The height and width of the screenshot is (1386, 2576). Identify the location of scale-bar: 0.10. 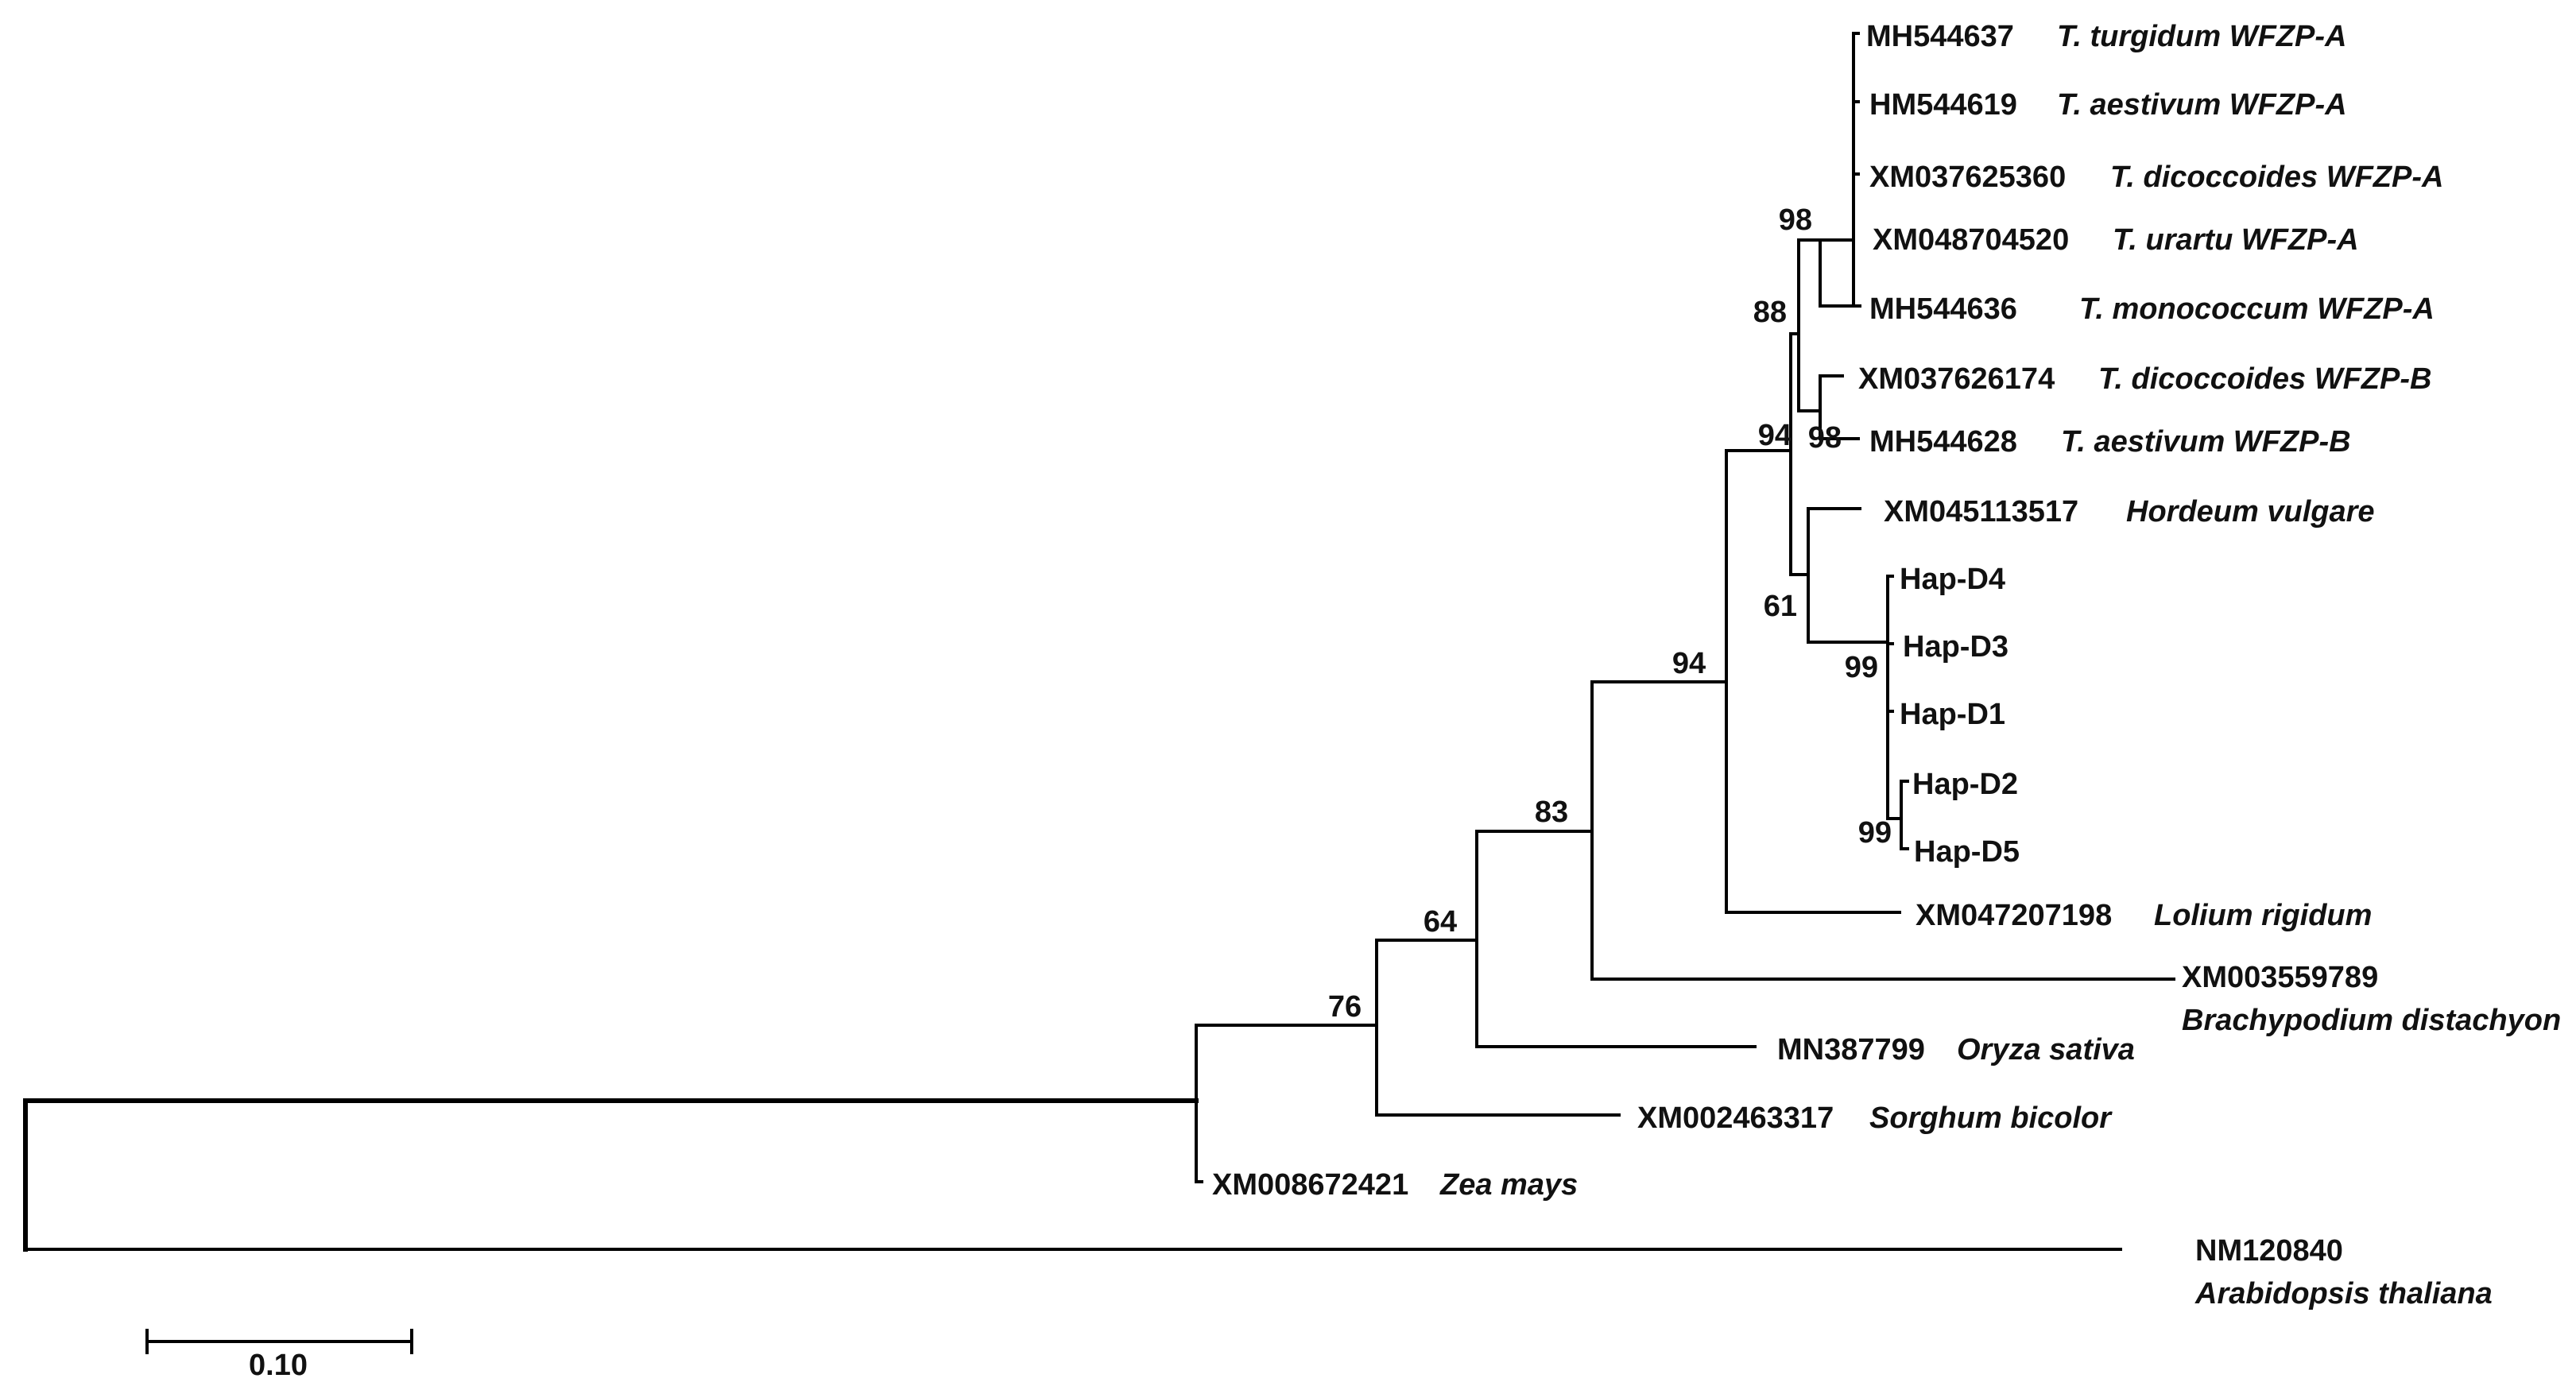
(279, 1355).